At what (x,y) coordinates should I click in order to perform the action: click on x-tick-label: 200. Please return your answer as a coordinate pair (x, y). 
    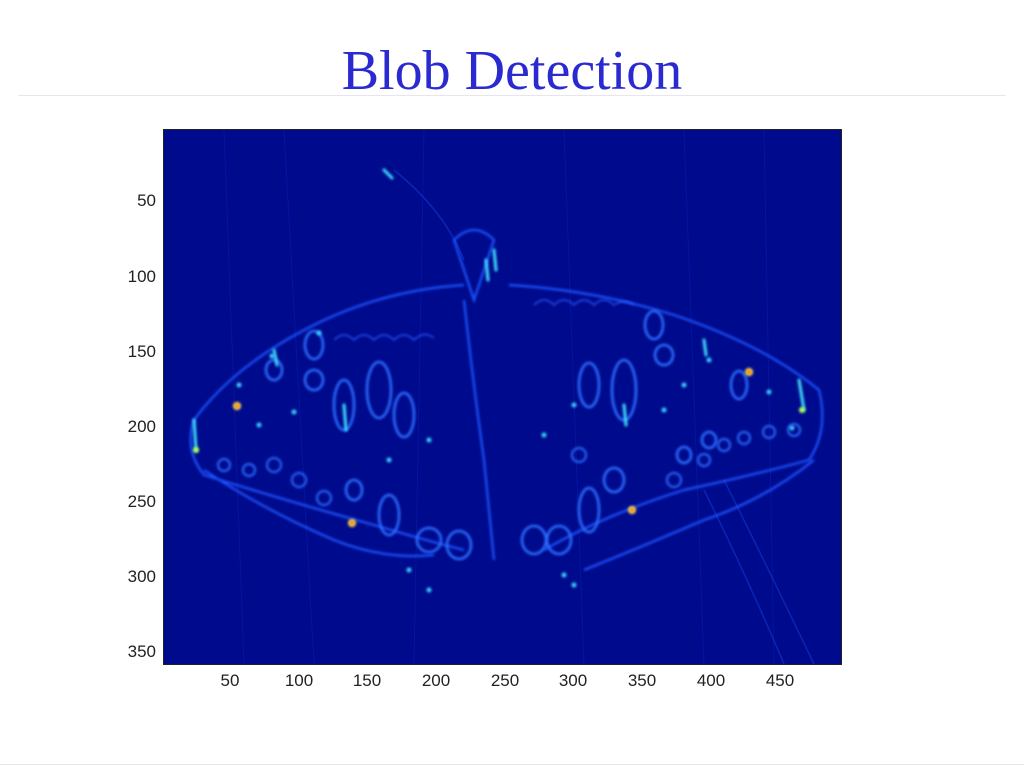
    Looking at the image, I should click on (436, 680).